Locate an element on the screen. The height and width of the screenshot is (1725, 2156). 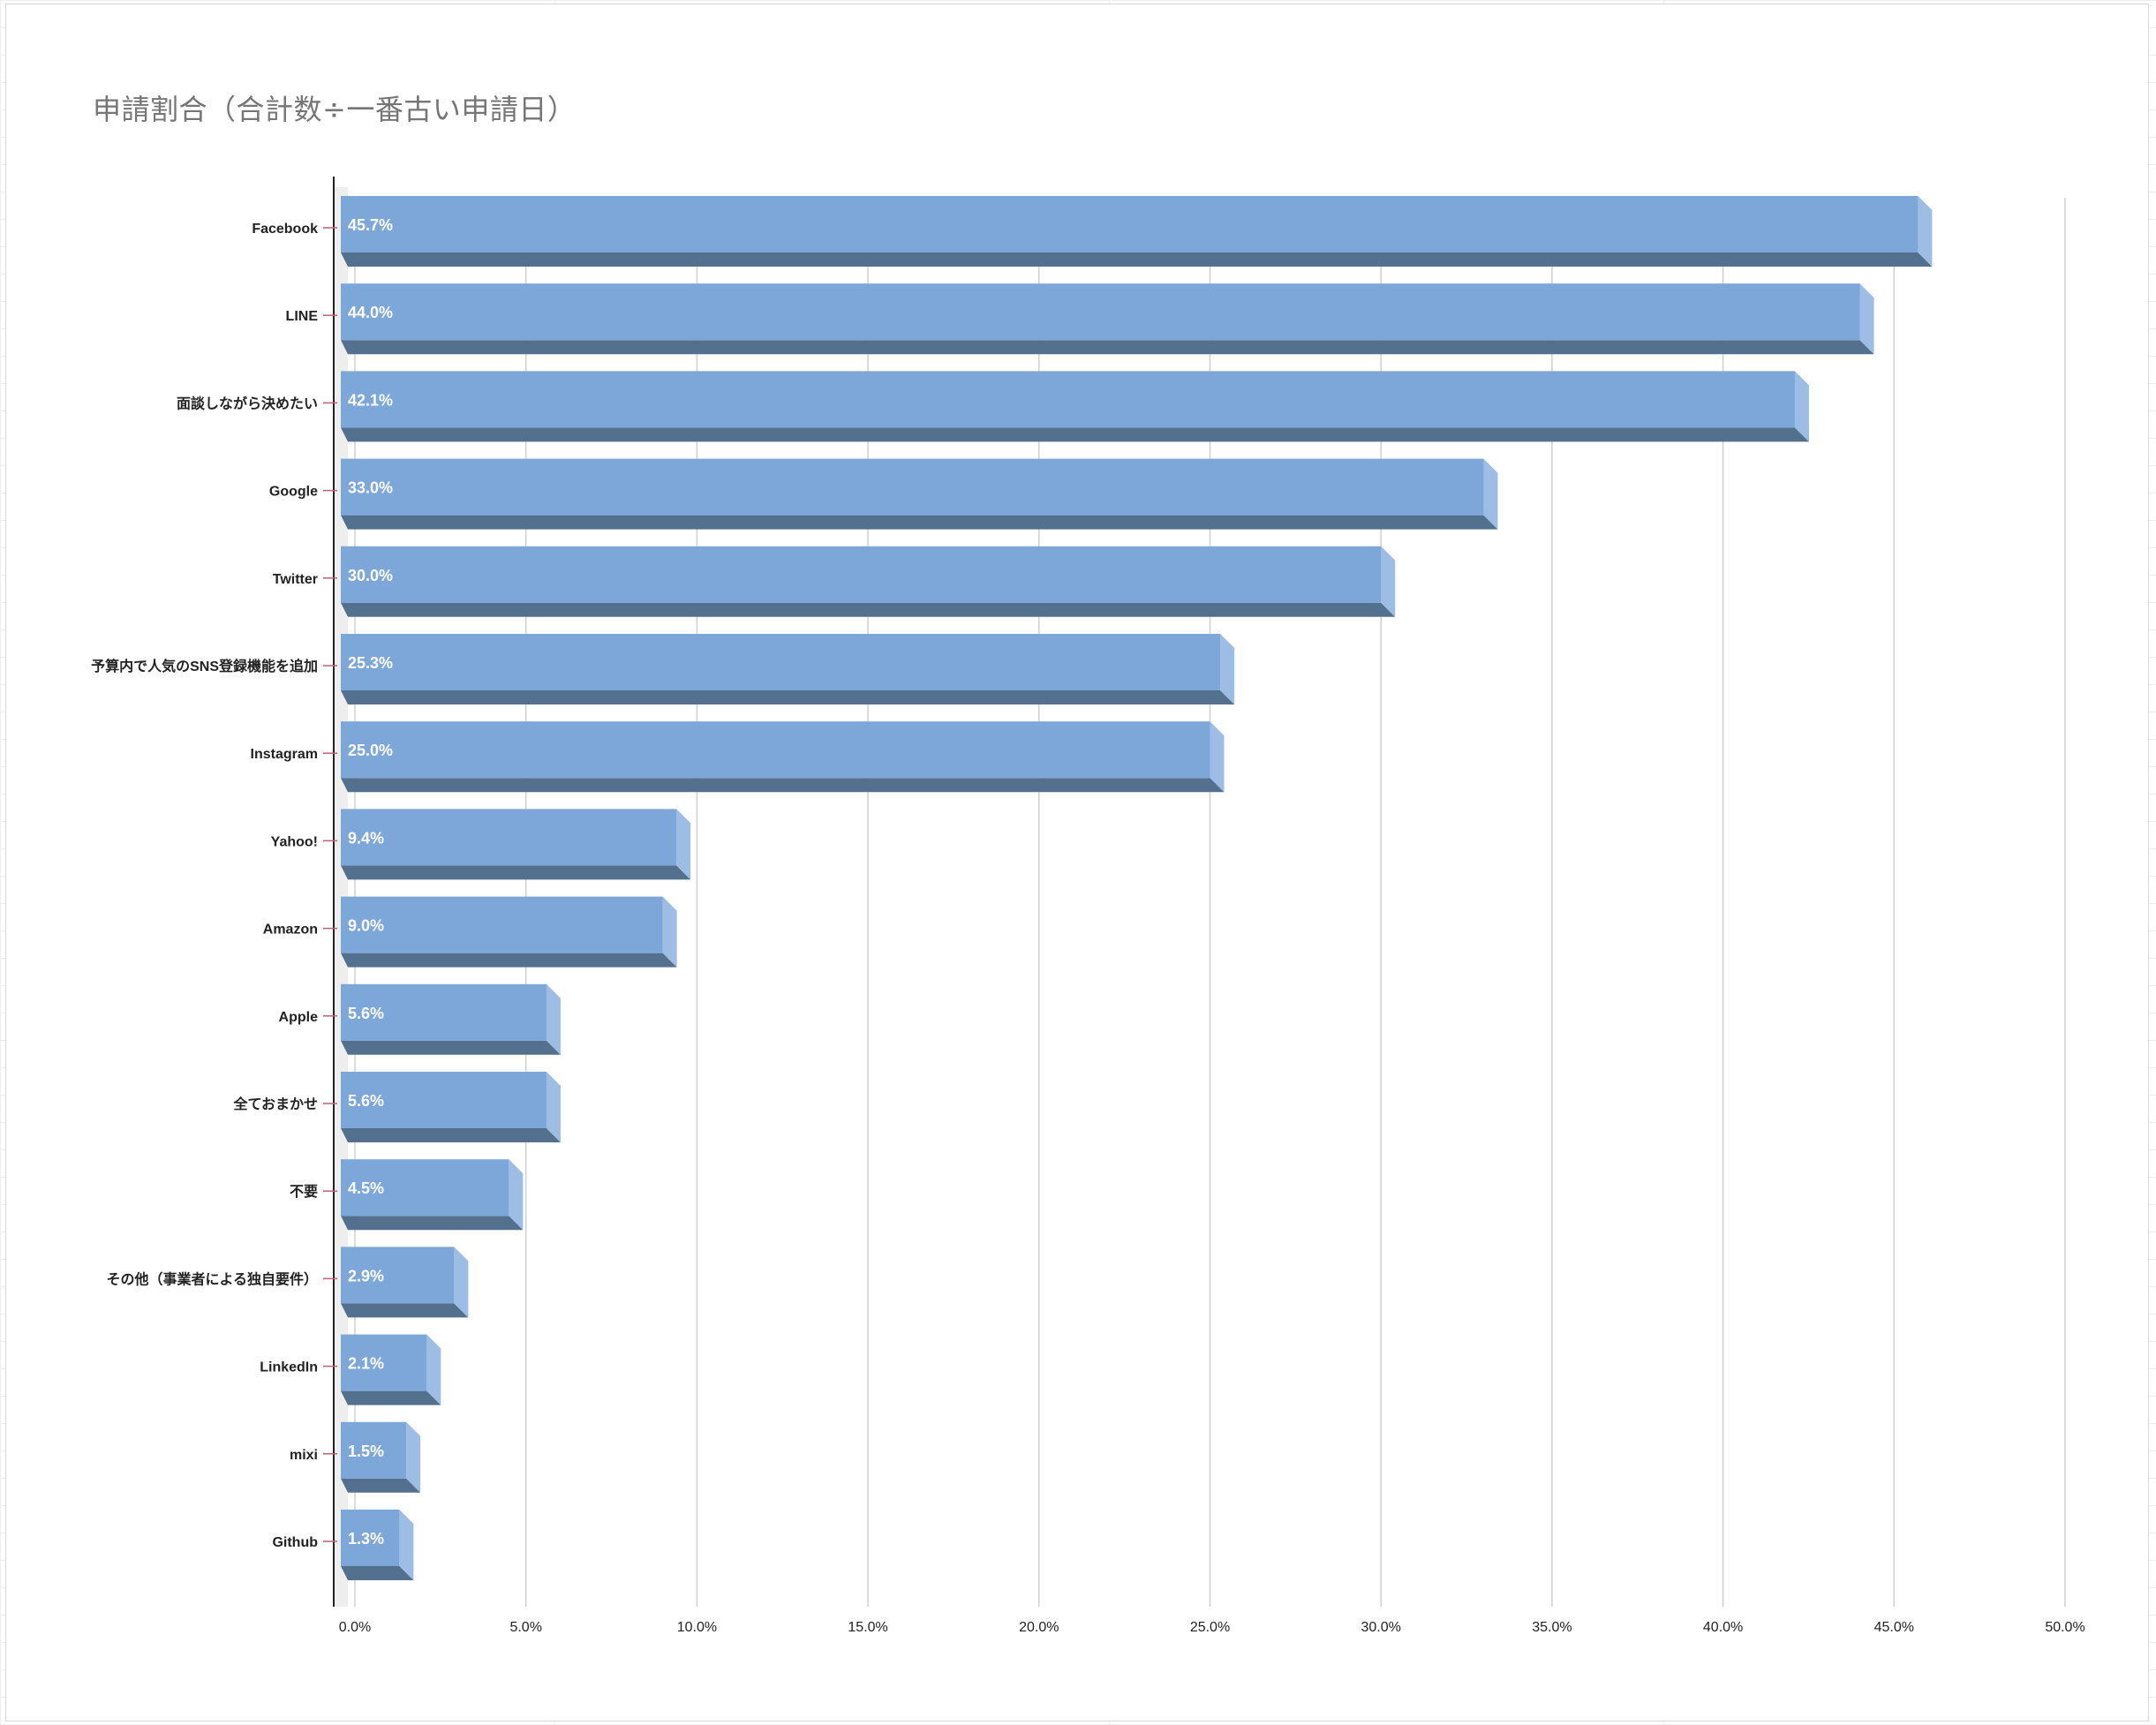
x-tick-label: 30.0% is located at coordinates (1381, 1627).